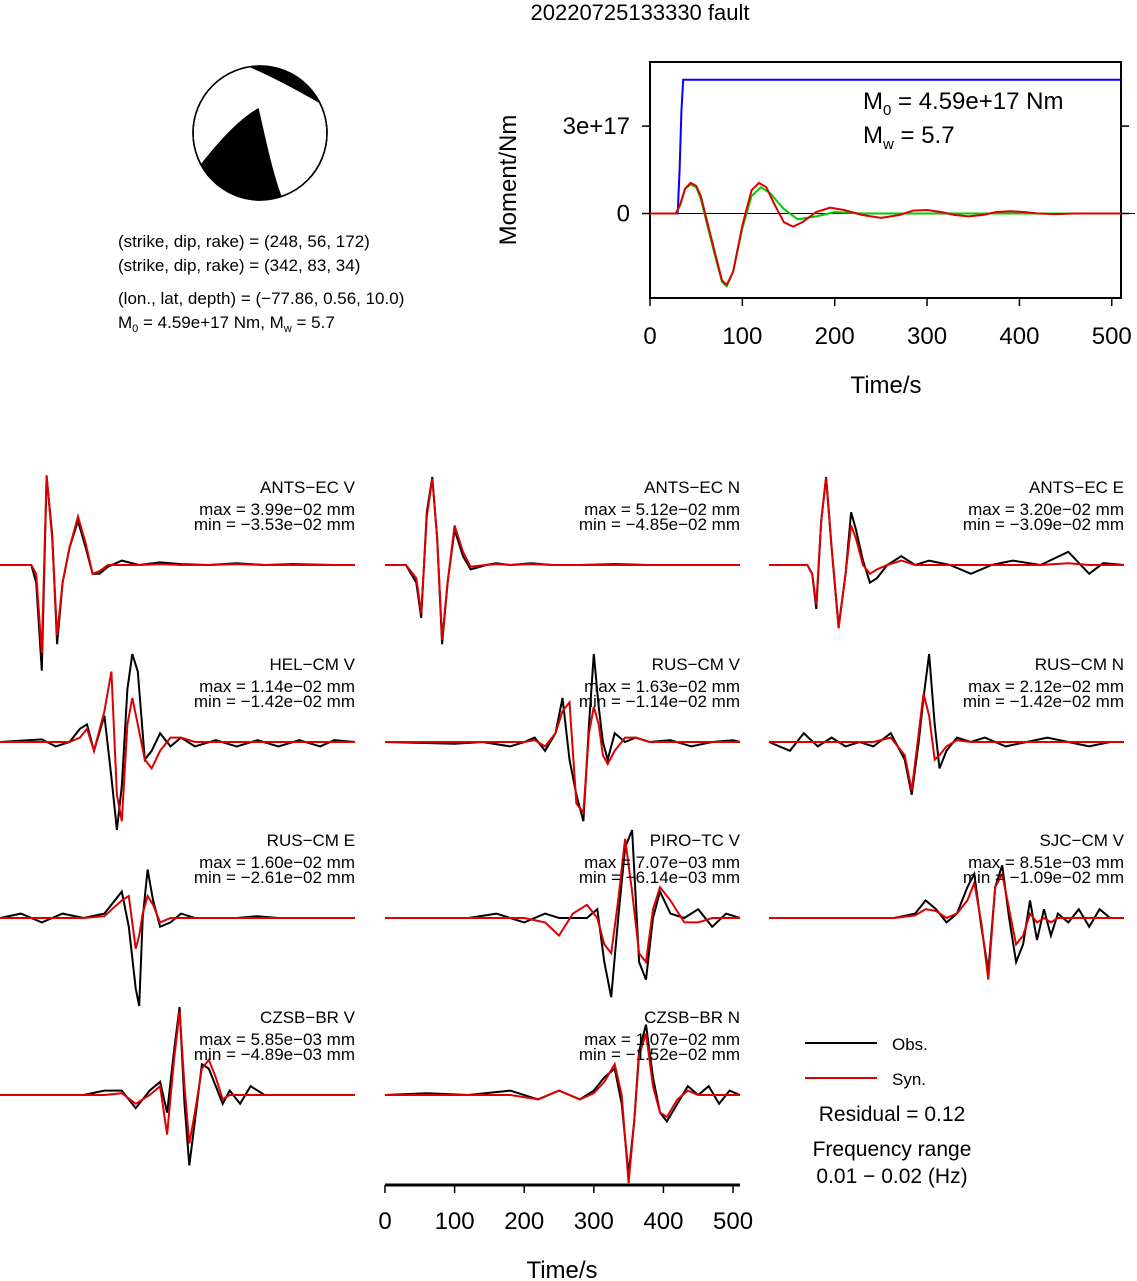 The width and height of the screenshot is (1137, 1281). What do you see at coordinates (663, 1221) in the screenshot?
I see `waveform-x-tick-label: 400` at bounding box center [663, 1221].